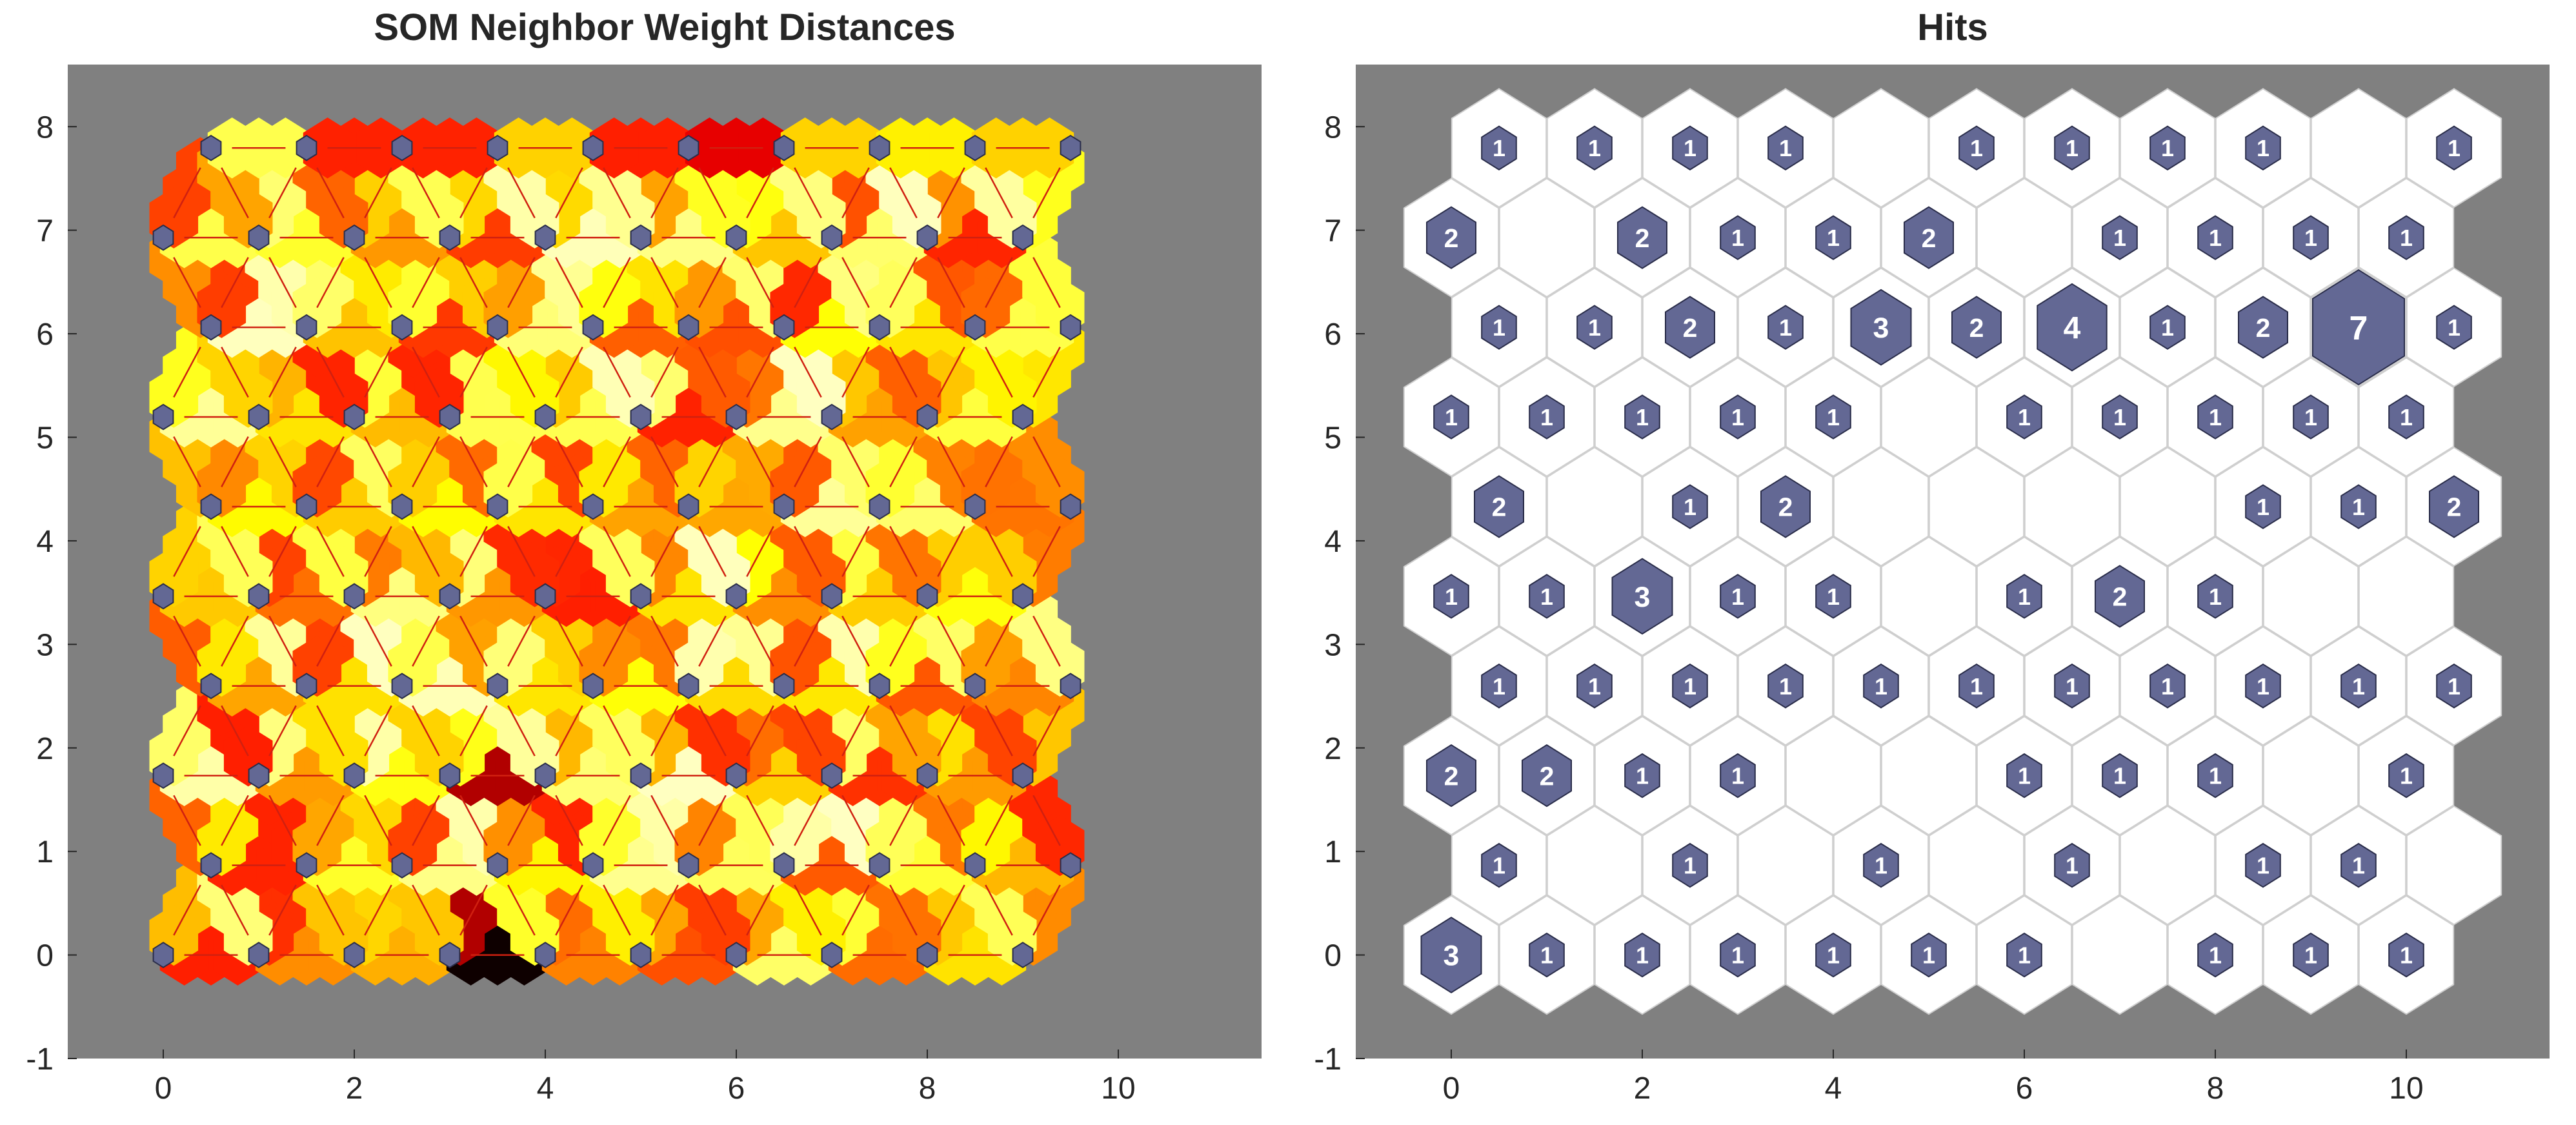 This screenshot has height=1125, width=2576. I want to click on y-tick-label: 8, so click(1333, 127).